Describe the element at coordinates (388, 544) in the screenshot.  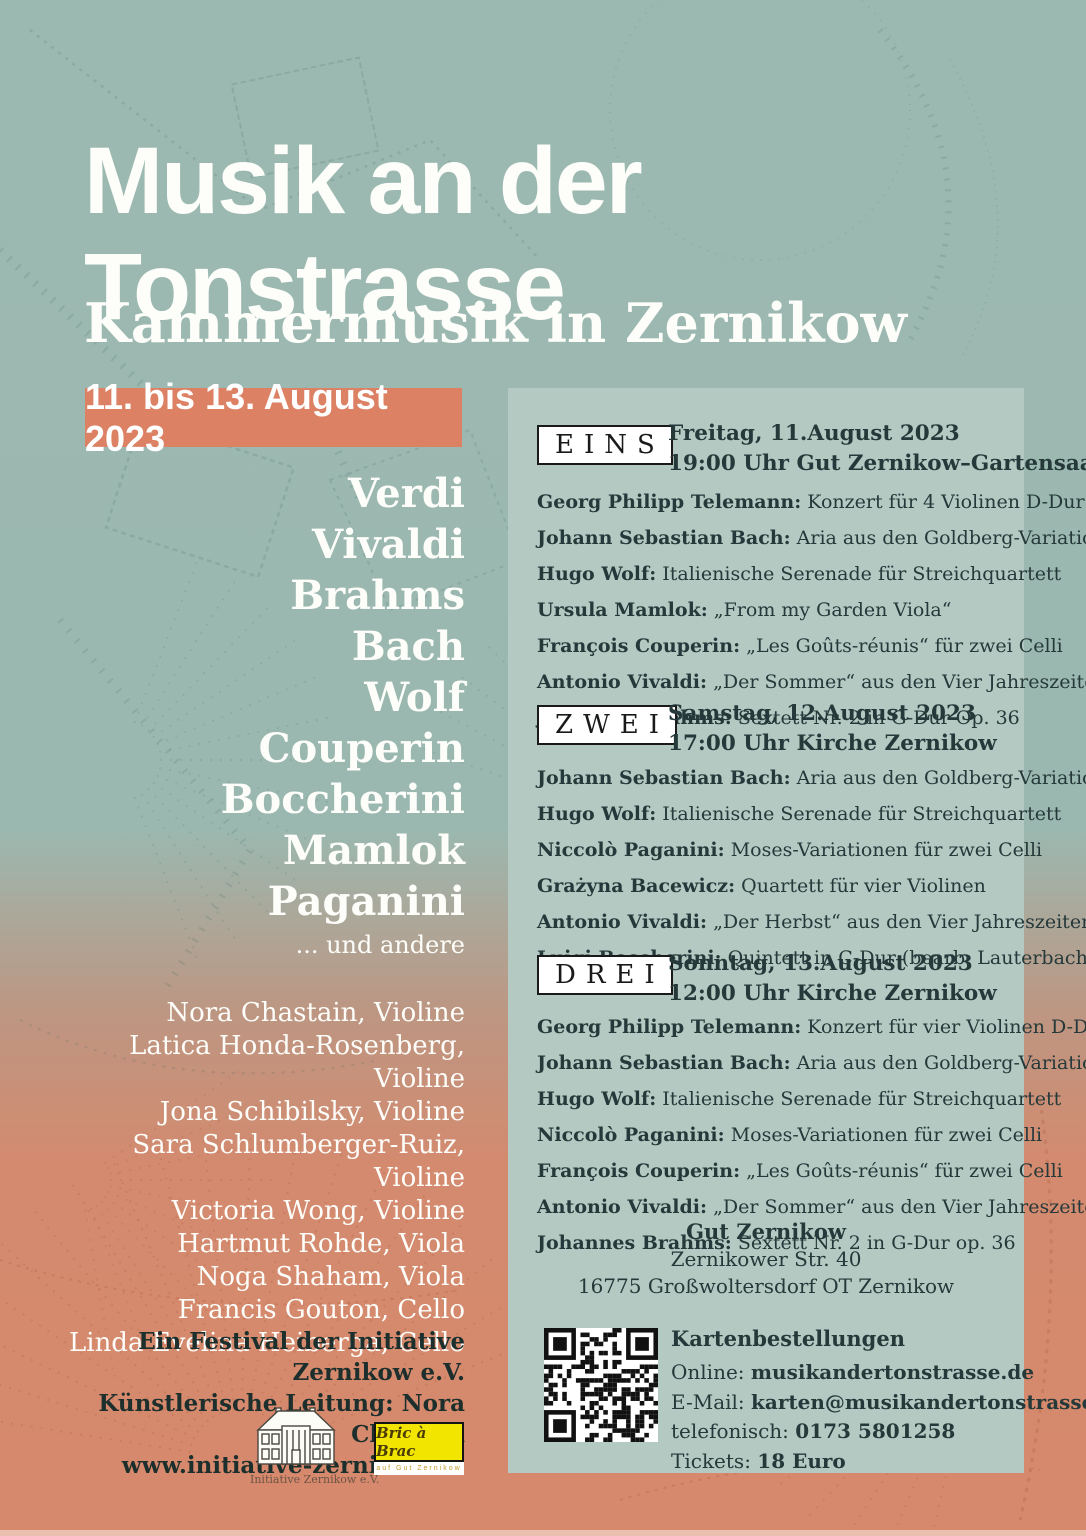
I see `composer-name: Vivaldi` at that location.